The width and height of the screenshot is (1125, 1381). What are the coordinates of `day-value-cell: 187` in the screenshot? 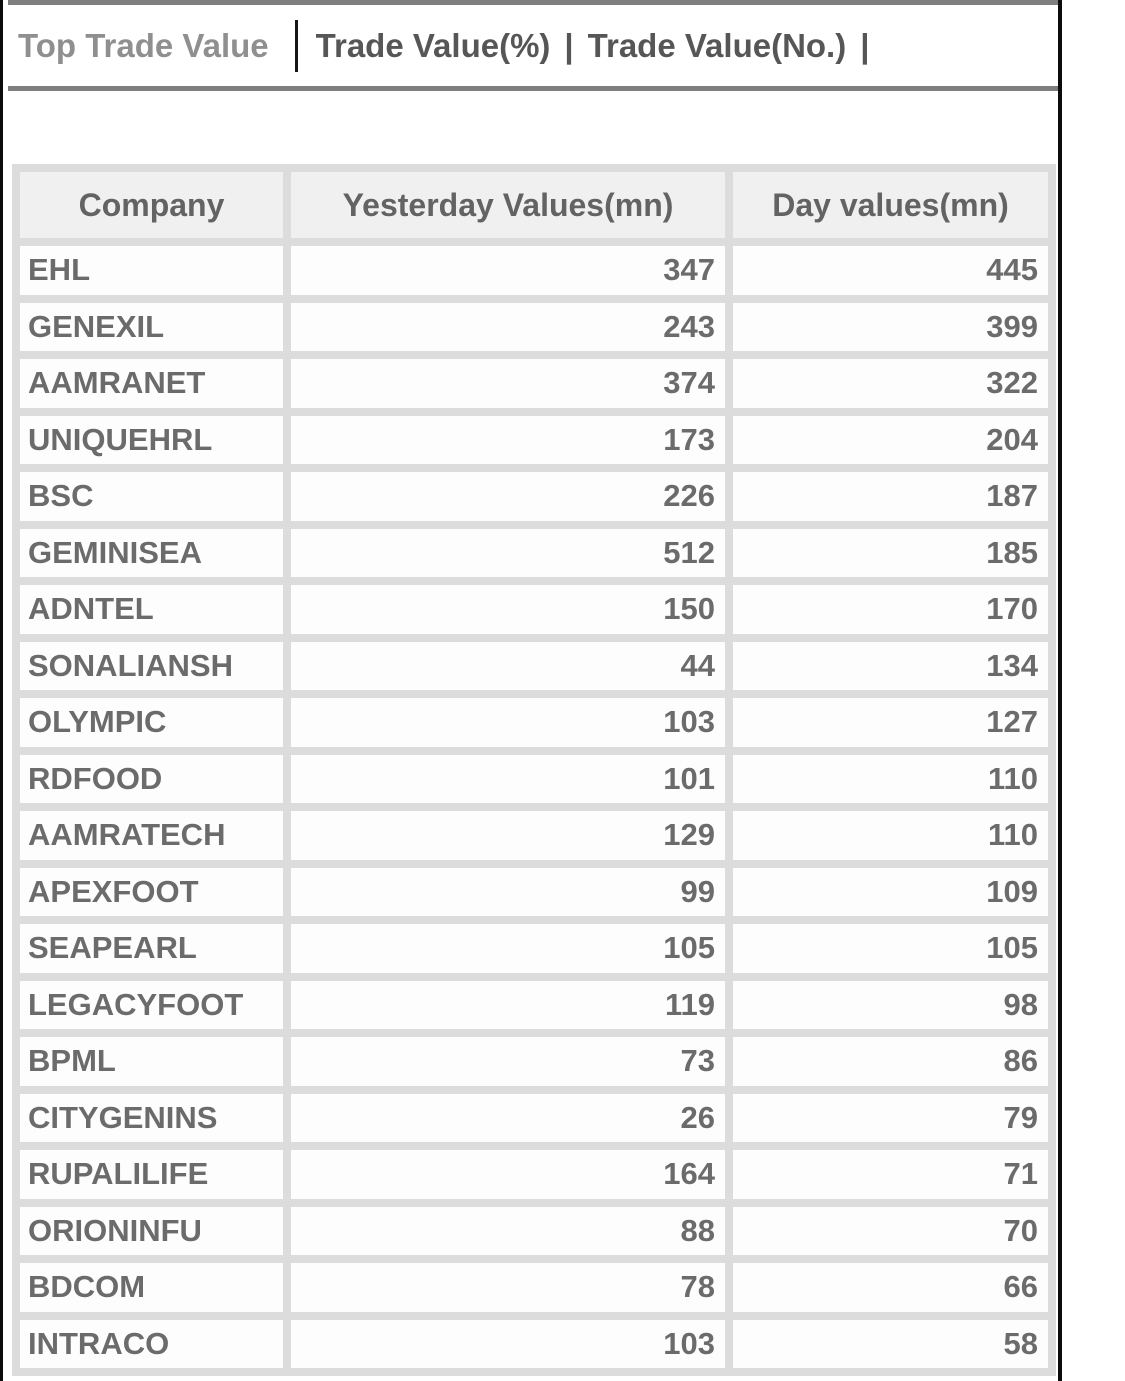 It's located at (890, 496).